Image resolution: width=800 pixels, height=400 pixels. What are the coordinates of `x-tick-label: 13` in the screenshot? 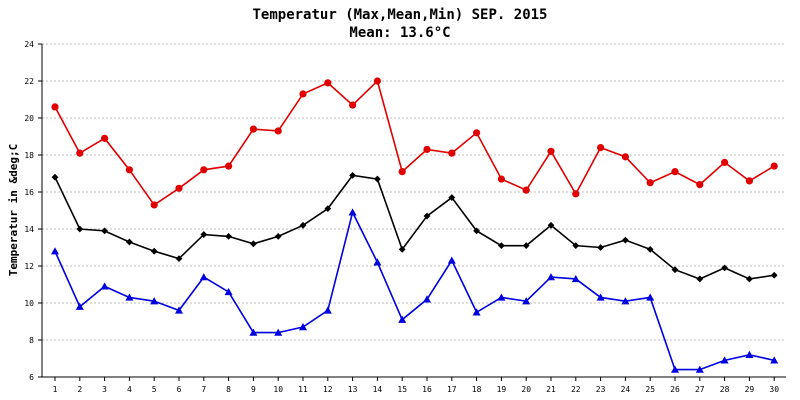 It's located at (353, 389).